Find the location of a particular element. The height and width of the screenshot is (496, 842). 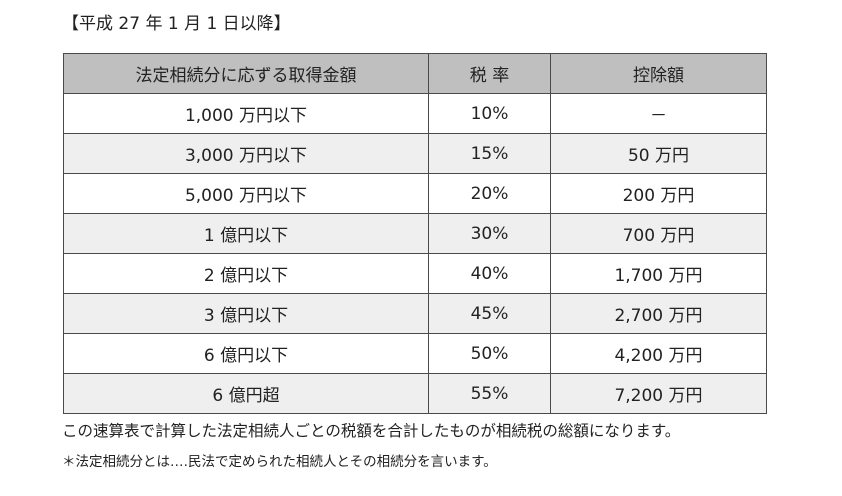

cell-deduction: 1,700 万円 is located at coordinates (658, 273).